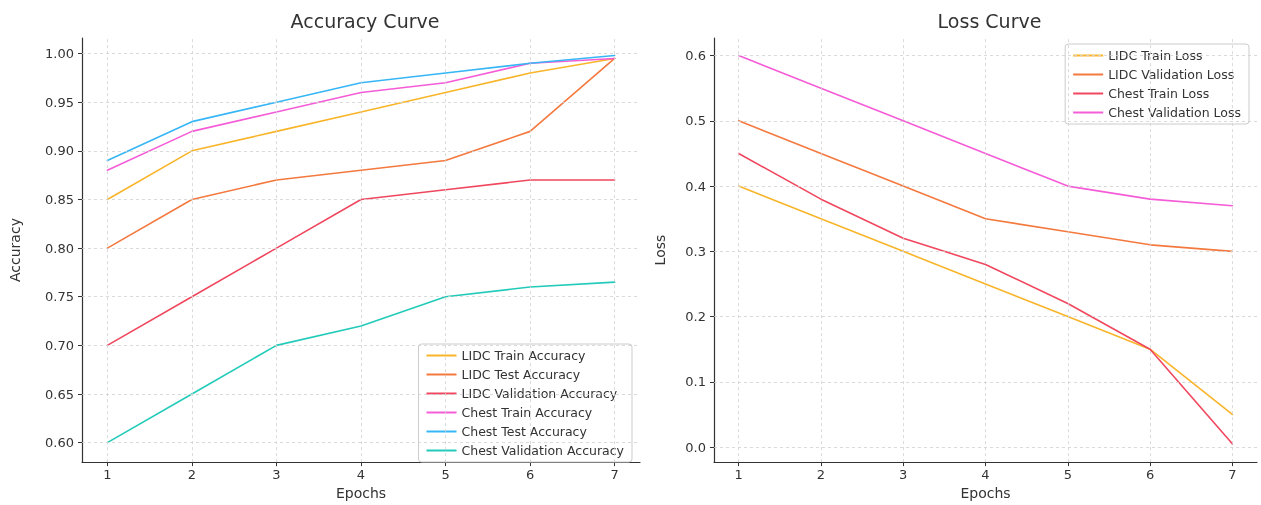 Image resolution: width=1261 pixels, height=505 pixels. I want to click on y-tick-label: 0.1, so click(695, 382).